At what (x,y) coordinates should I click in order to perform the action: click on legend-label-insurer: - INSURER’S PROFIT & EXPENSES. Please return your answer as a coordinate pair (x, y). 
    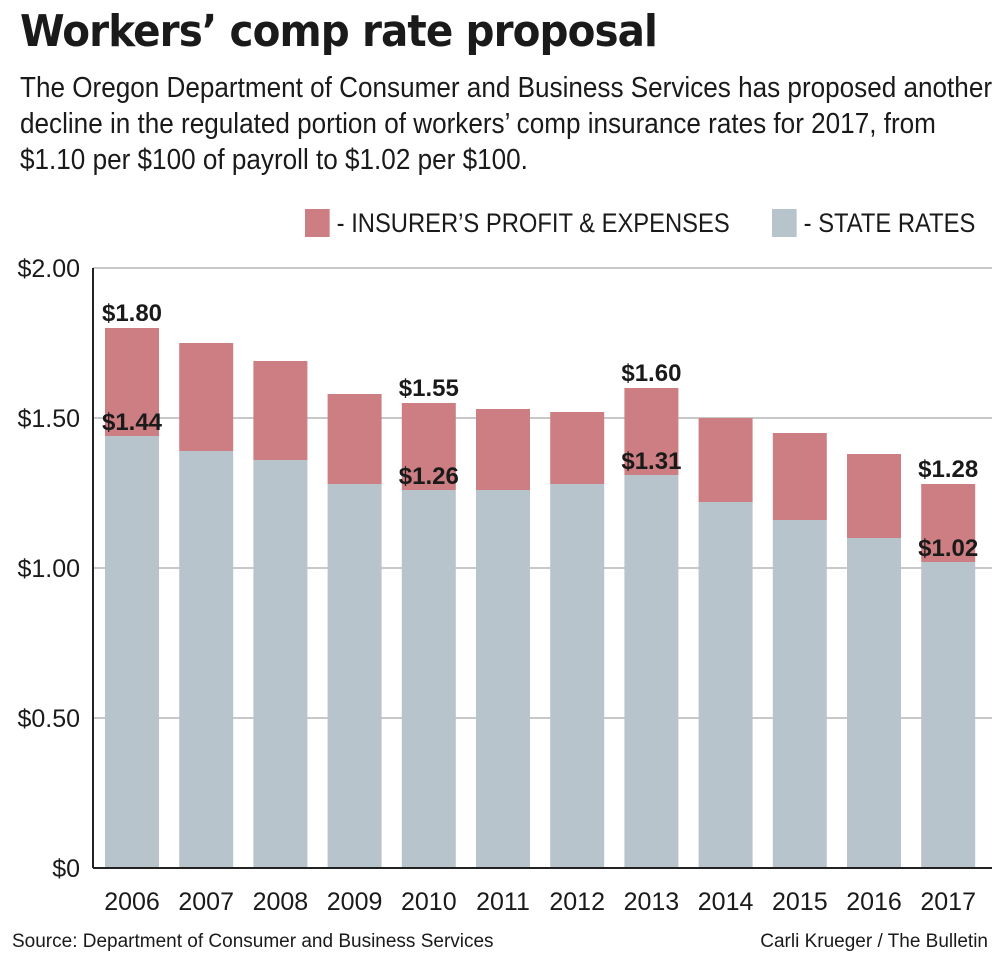
    Looking at the image, I should click on (533, 222).